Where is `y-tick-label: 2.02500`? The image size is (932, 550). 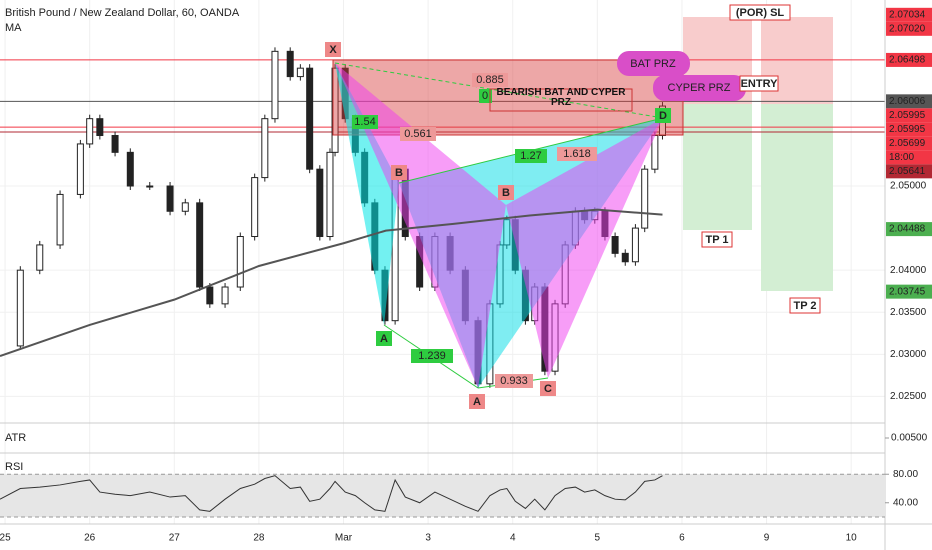 y-tick-label: 2.02500 is located at coordinates (908, 396).